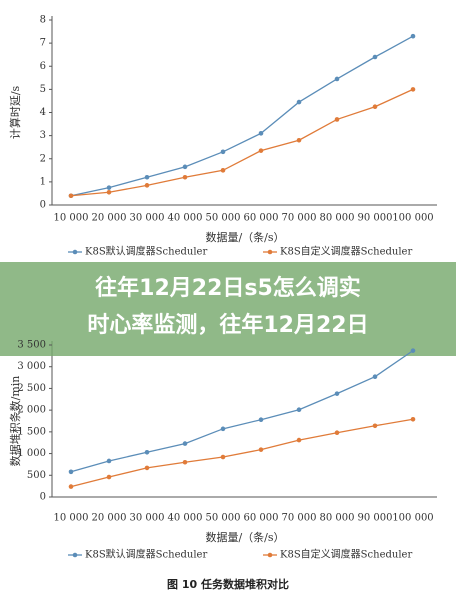 This screenshot has width=456, height=606. Describe the element at coordinates (31, 388) in the screenshot. I see `y-tick-label: 2 500` at that location.